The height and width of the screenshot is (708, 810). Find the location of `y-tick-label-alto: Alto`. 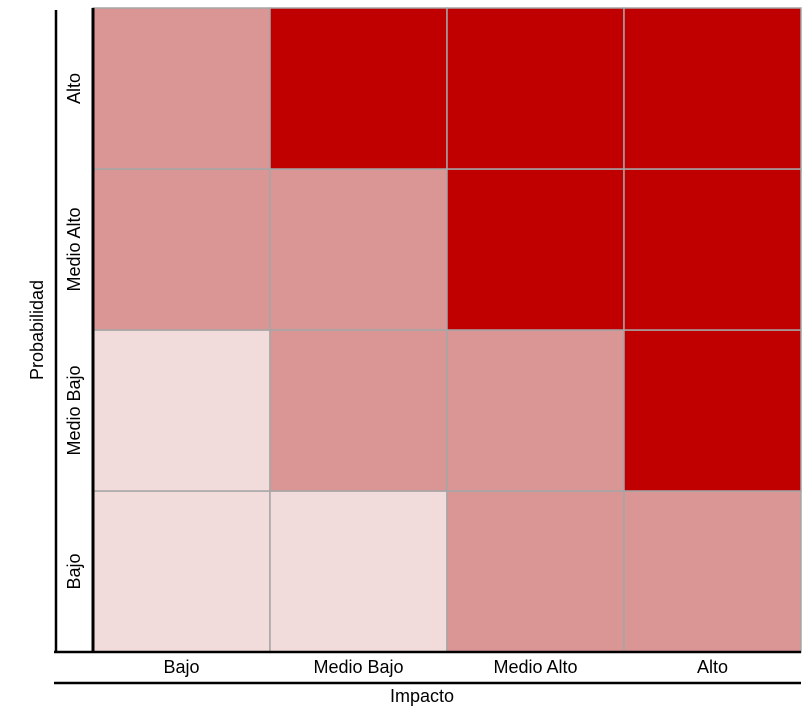

y-tick-label-alto: Alto is located at coordinates (74, 88).